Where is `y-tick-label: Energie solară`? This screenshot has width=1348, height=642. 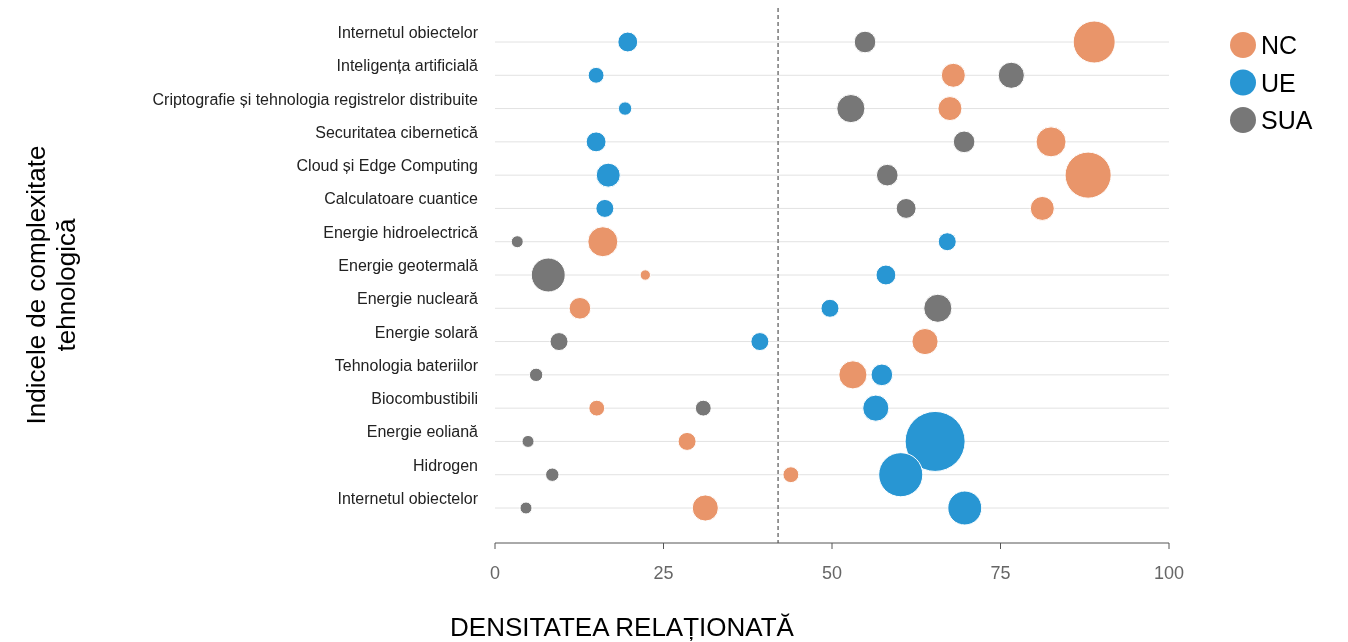 y-tick-label: Energie solară is located at coordinates (426, 332).